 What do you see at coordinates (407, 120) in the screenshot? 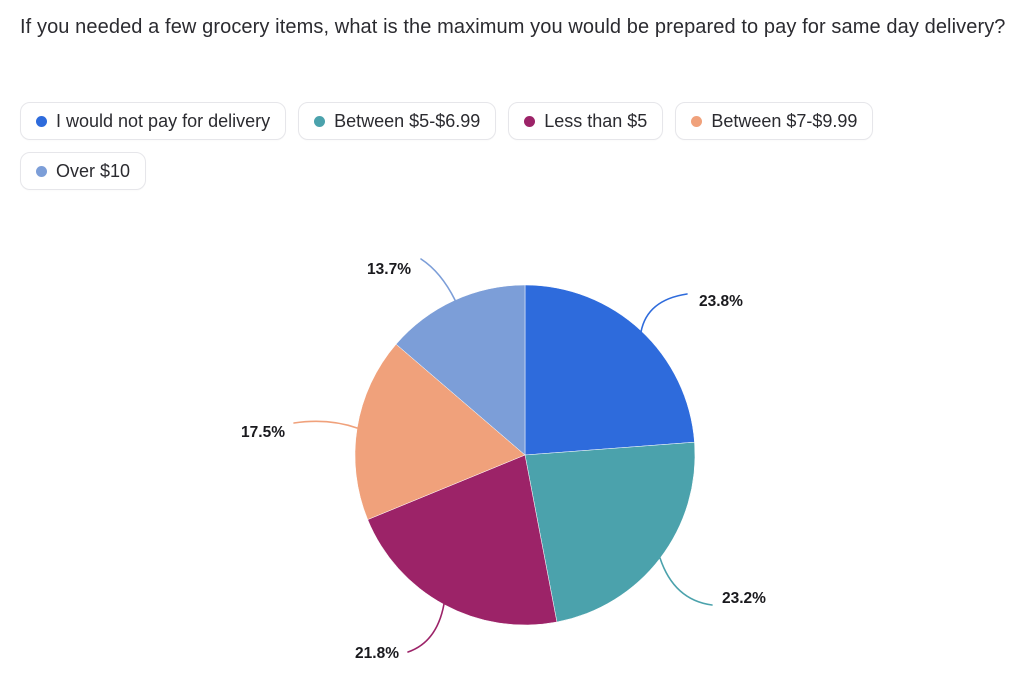
I see `legend-label-between-5-699: Between $5-$6.99` at bounding box center [407, 120].